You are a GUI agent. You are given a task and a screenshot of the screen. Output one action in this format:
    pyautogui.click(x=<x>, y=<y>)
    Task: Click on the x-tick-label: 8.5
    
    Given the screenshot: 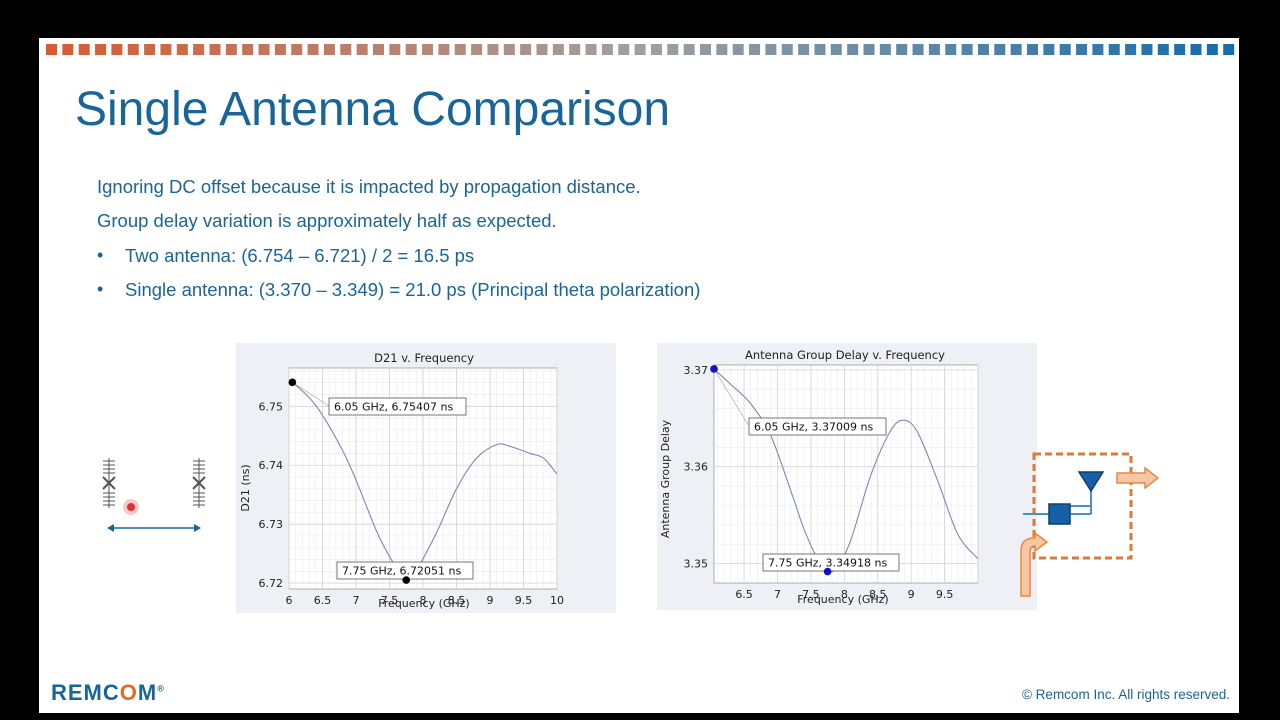 What is the action you would take?
    pyautogui.click(x=457, y=600)
    